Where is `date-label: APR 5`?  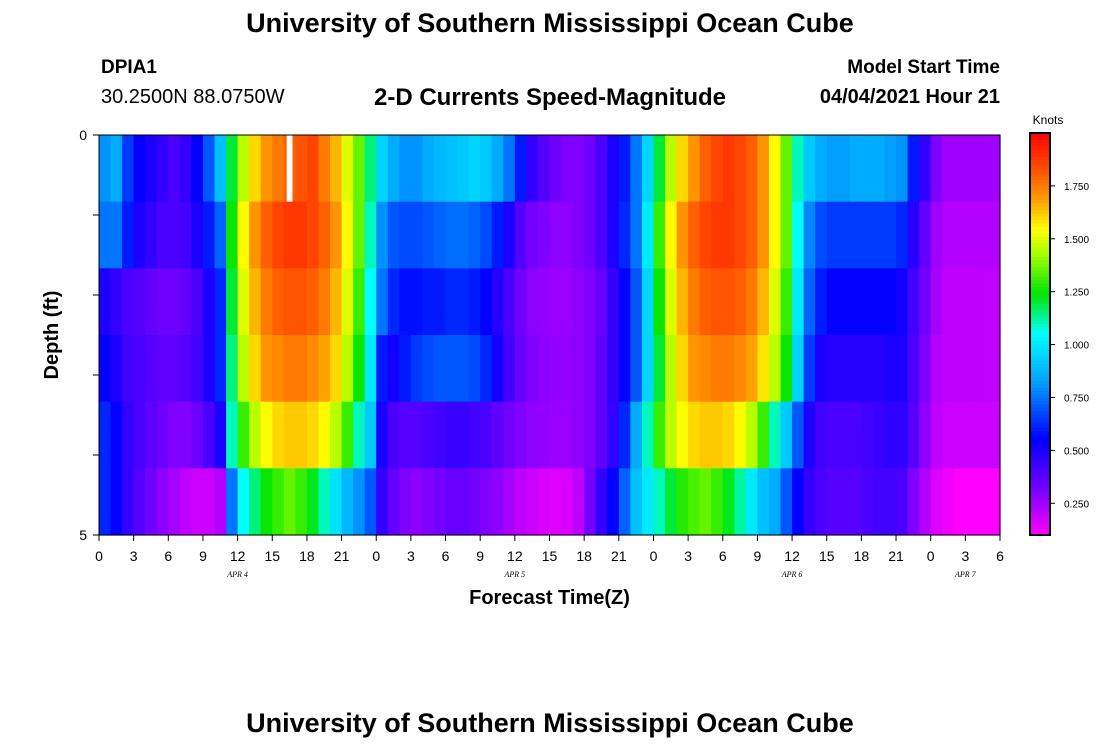 date-label: APR 5 is located at coordinates (515, 574).